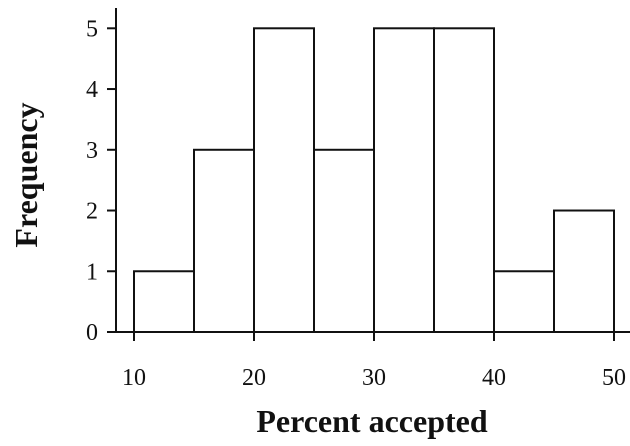 This screenshot has height=446, width=630. I want to click on y-tick-label-0: 0, so click(92, 333).